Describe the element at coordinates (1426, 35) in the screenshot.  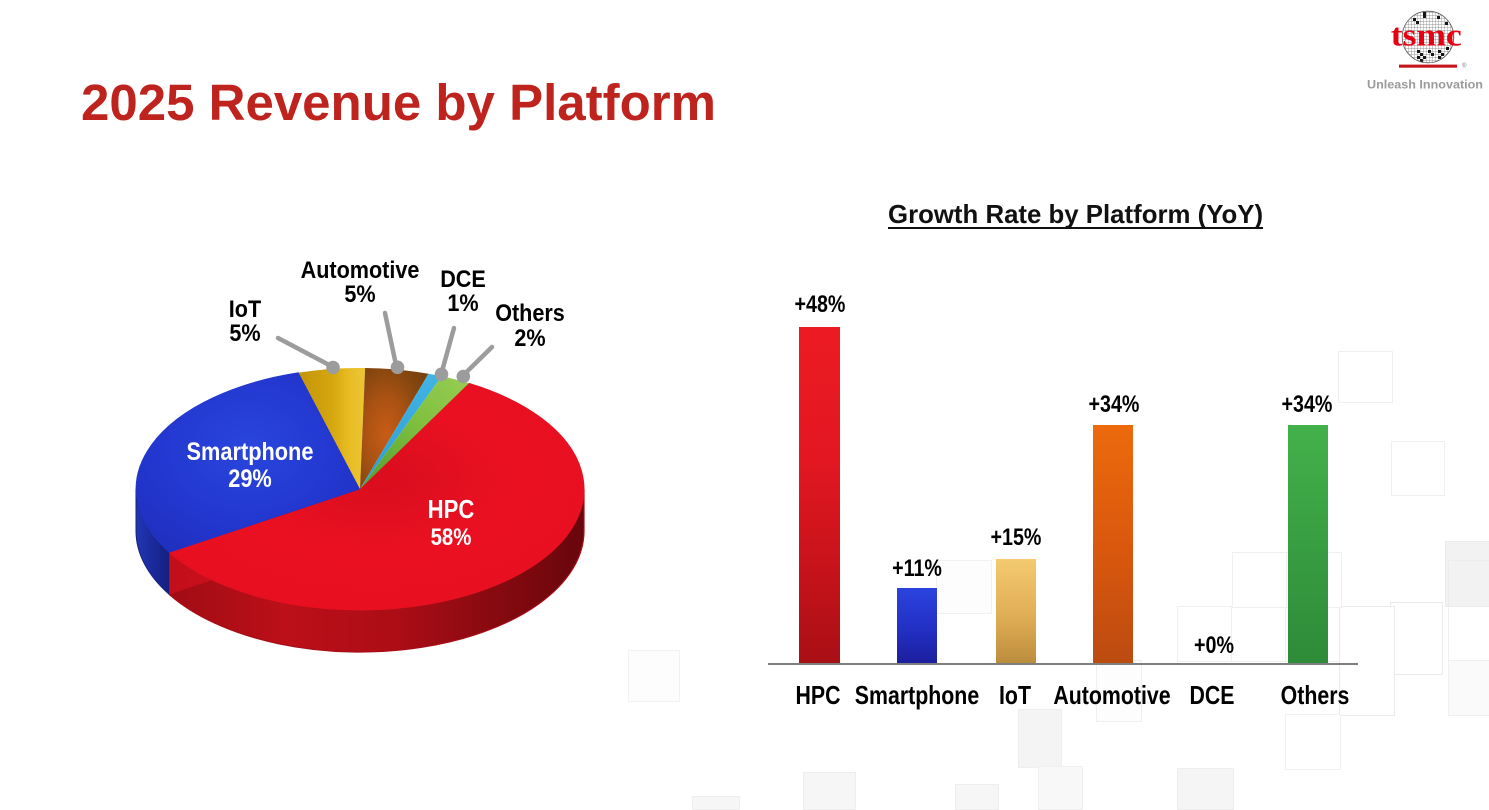
I see `svg-text: tsmc` at that location.